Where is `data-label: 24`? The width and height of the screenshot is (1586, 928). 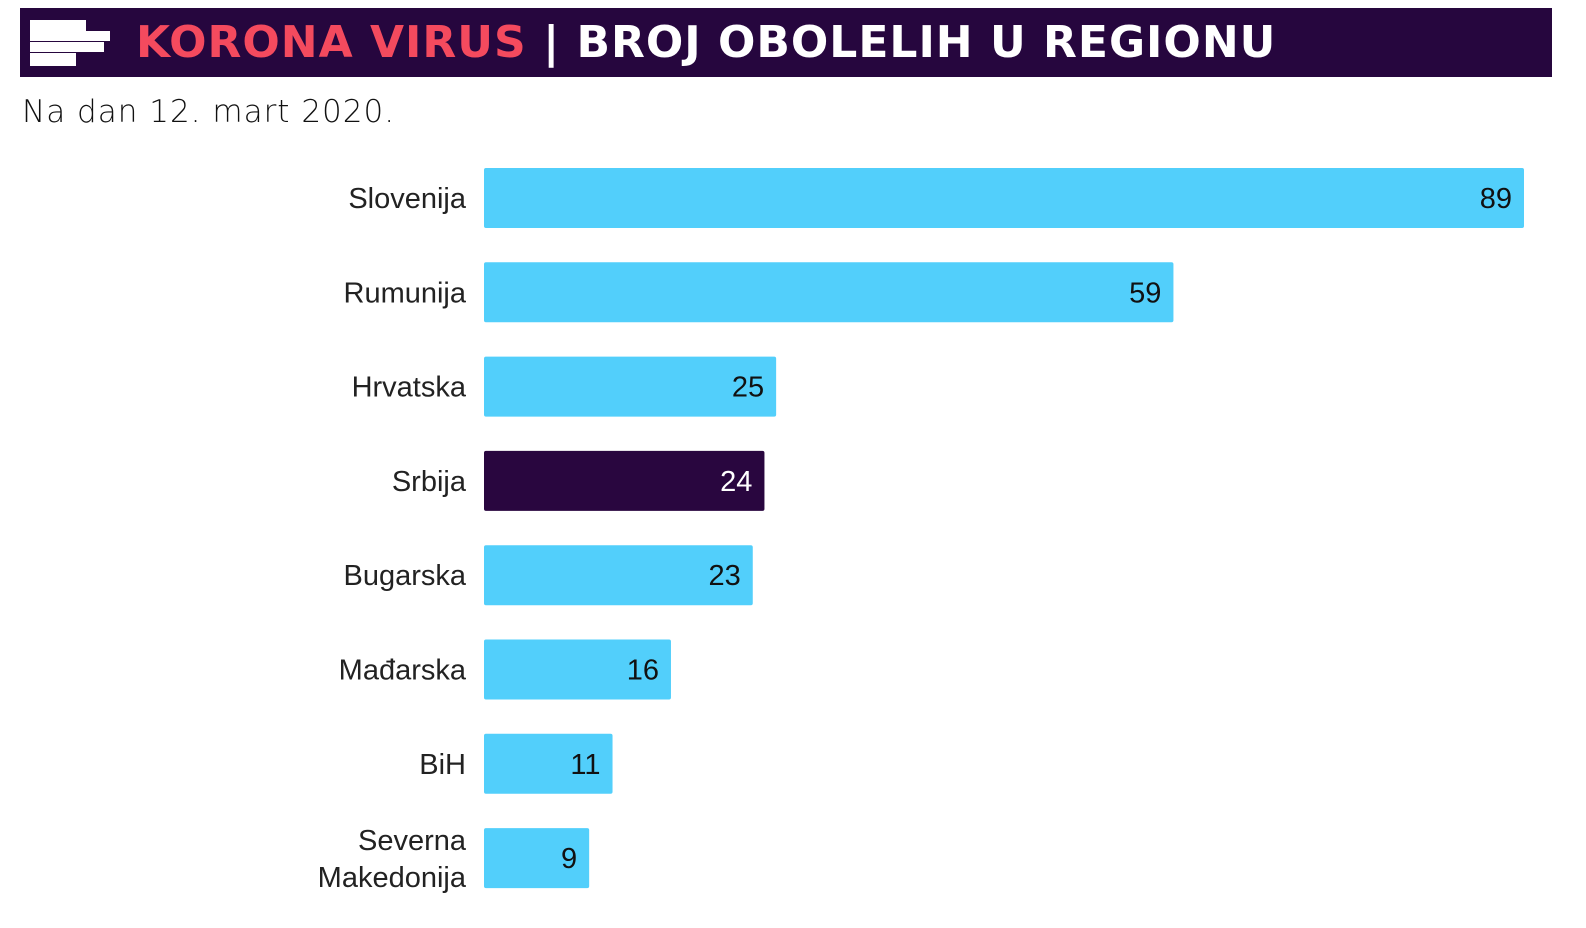
data-label: 24 is located at coordinates (736, 482).